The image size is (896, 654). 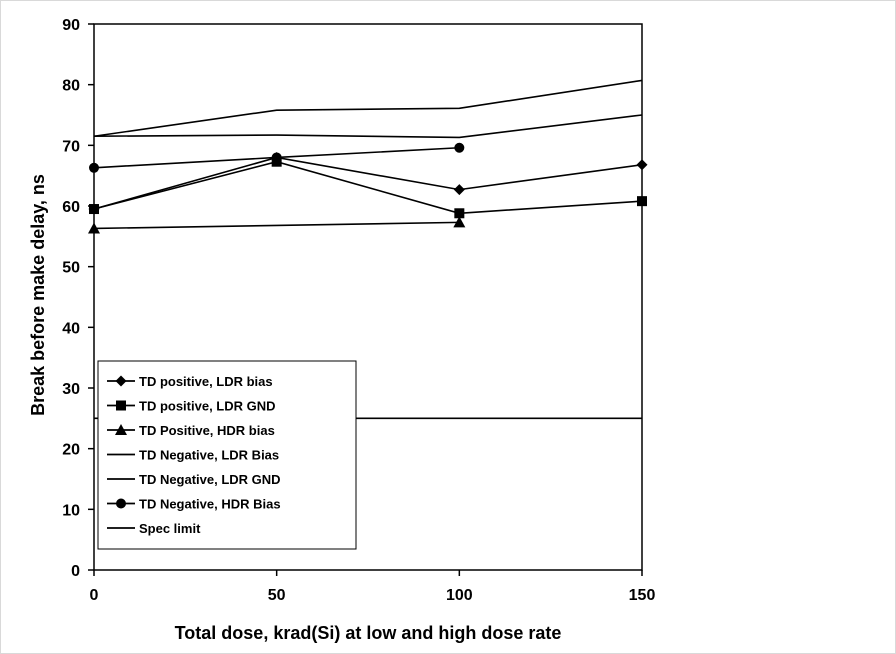 What do you see at coordinates (71, 207) in the screenshot?
I see `y-tick-label: 60` at bounding box center [71, 207].